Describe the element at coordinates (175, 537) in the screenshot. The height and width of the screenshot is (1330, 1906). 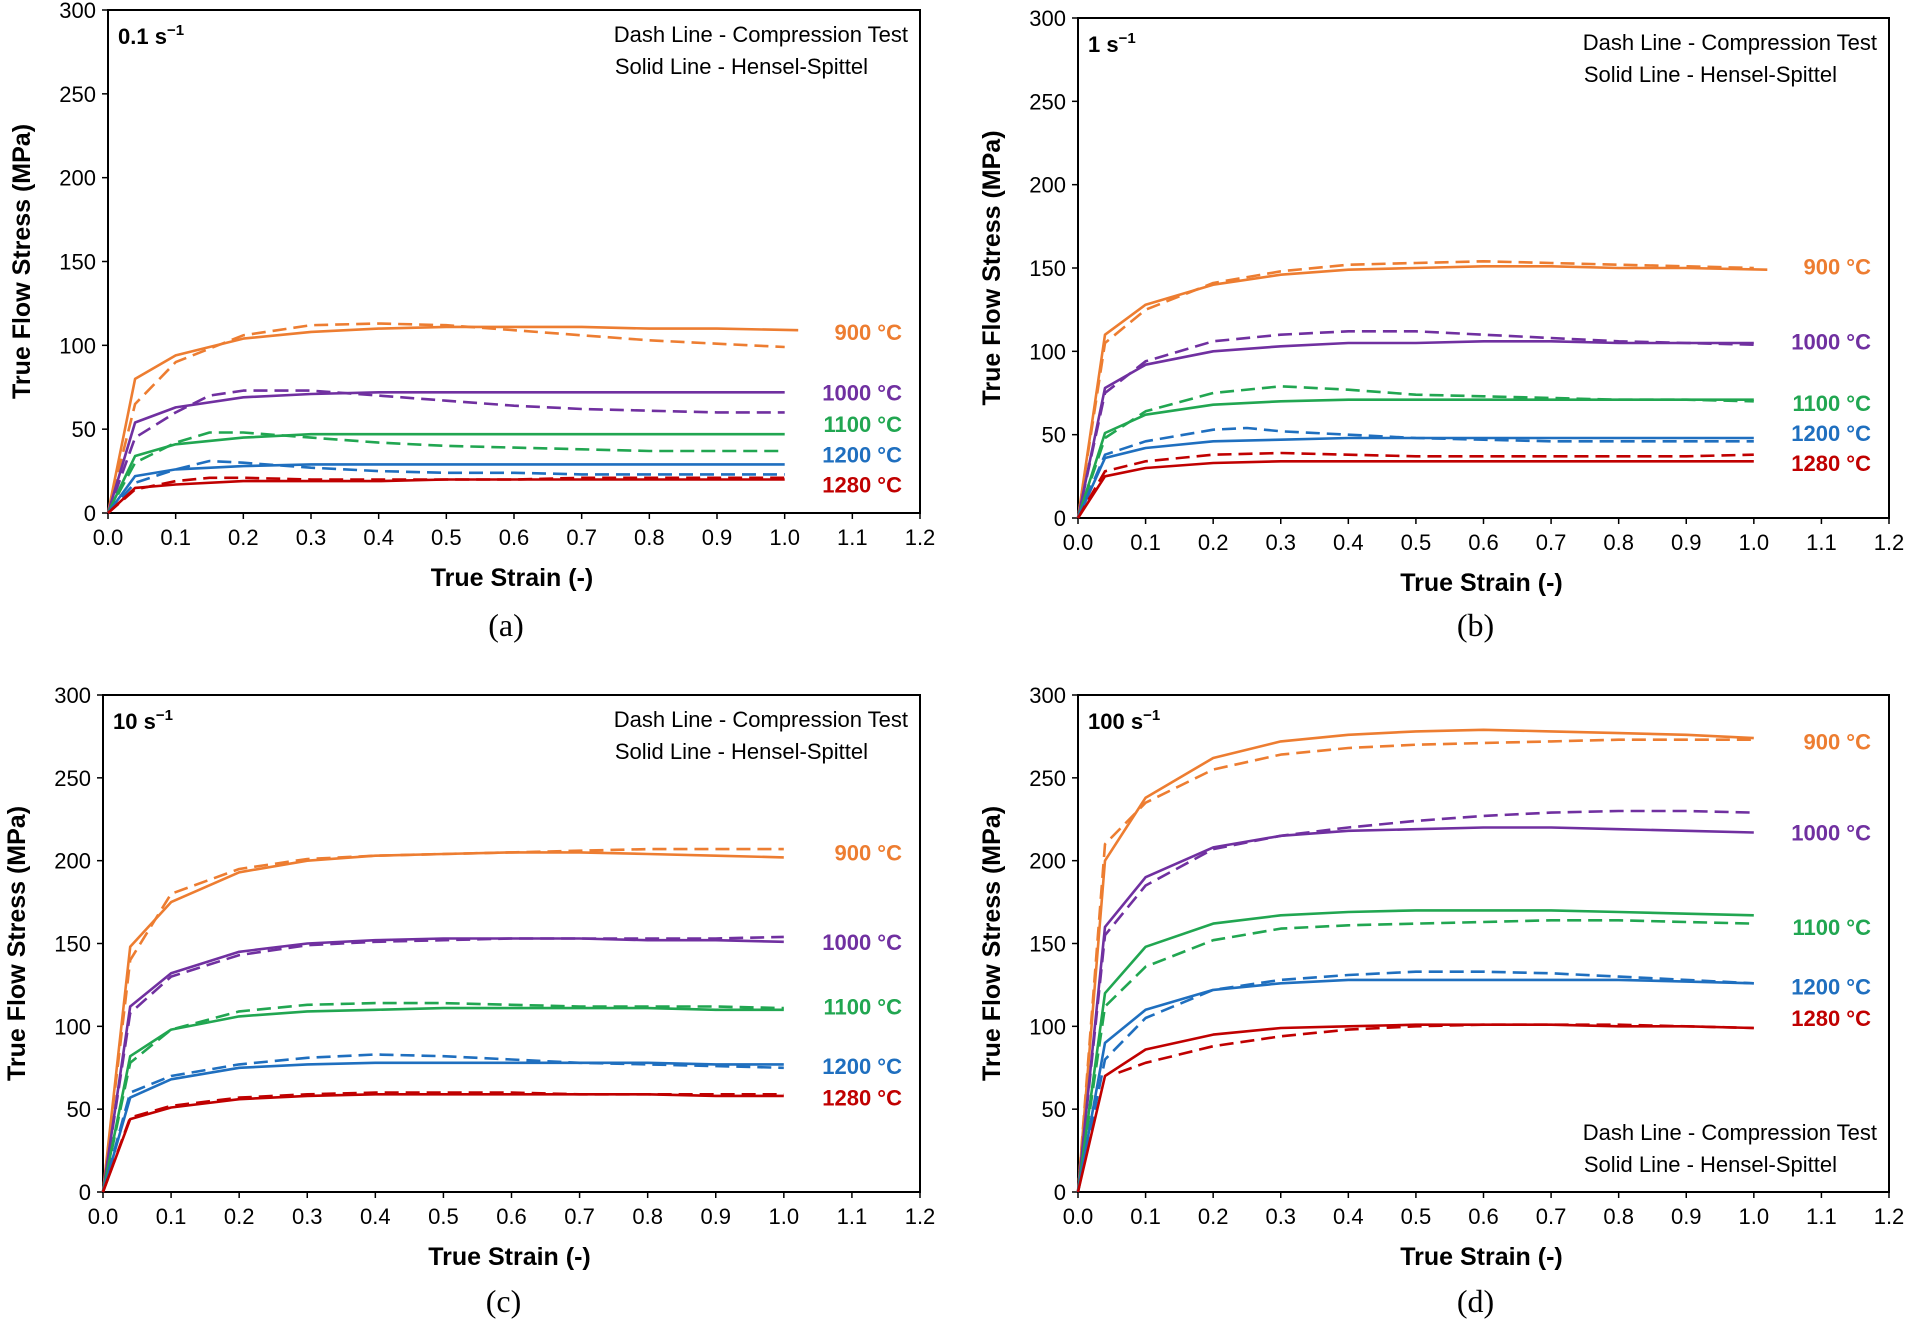
I see `x-tick-label: 0.1` at that location.